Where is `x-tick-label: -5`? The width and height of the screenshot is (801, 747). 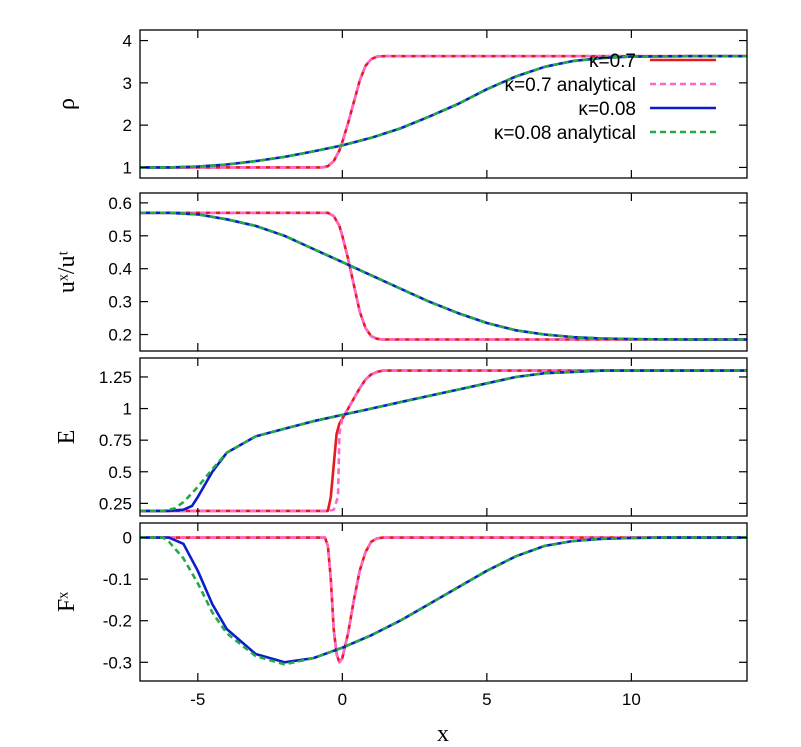
x-tick-label: -5 is located at coordinates (197, 699).